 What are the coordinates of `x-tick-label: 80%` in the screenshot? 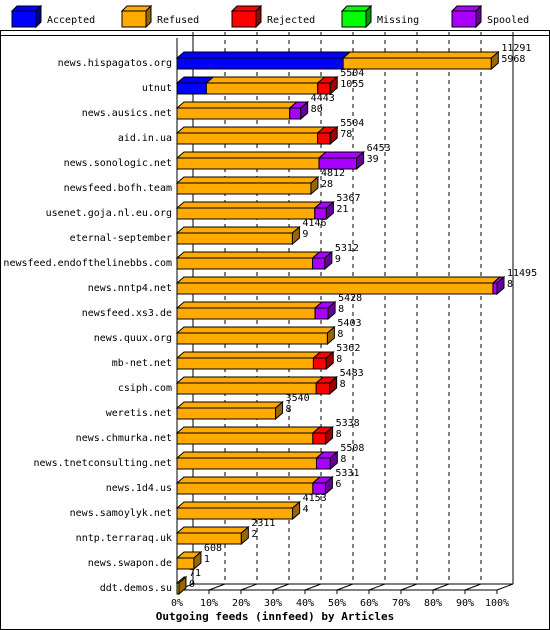 It's located at (433, 603).